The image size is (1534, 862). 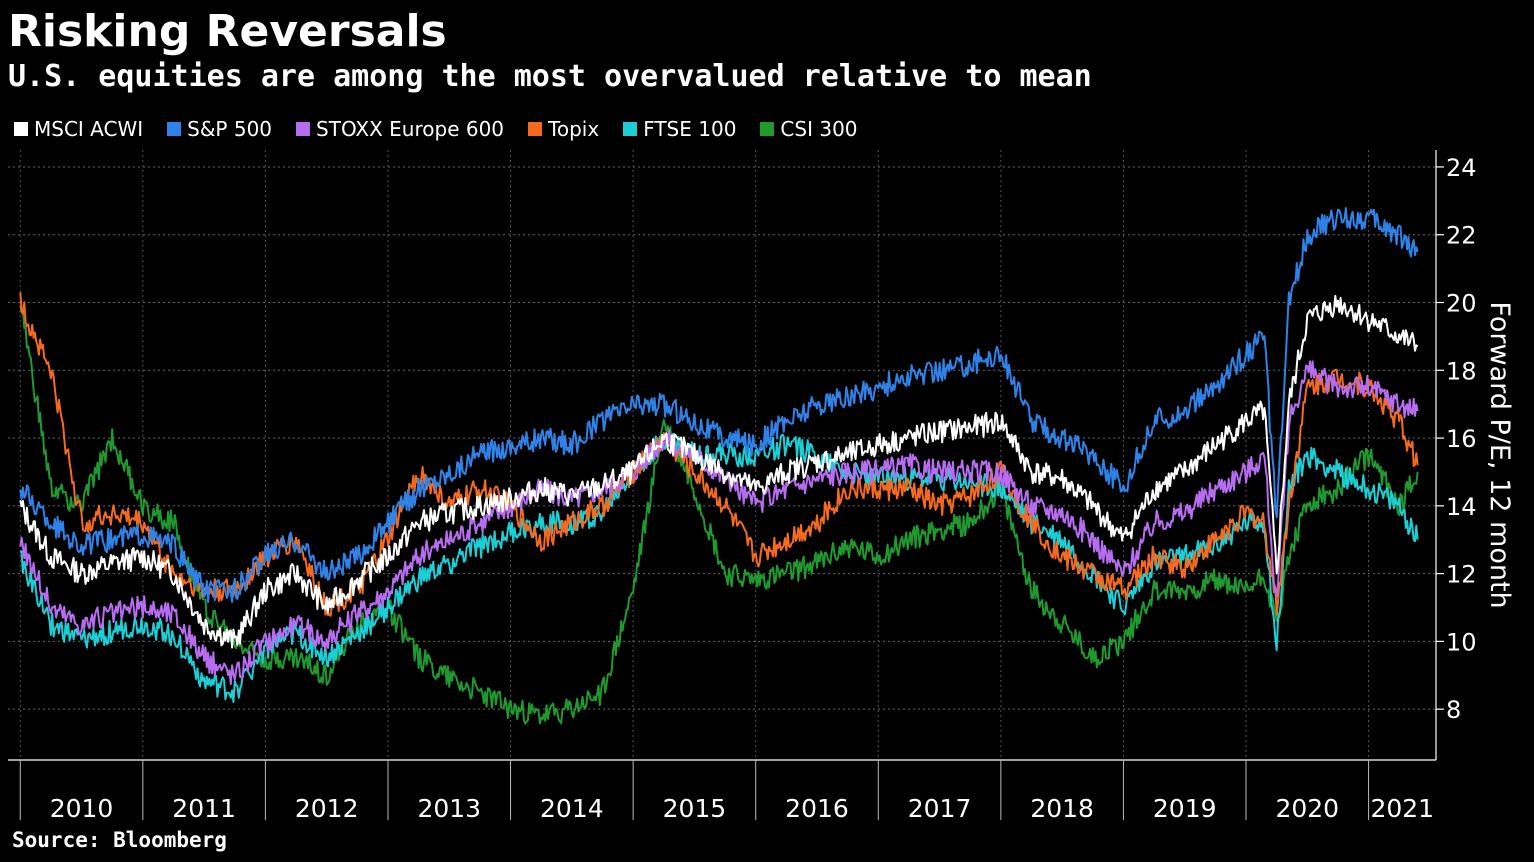 What do you see at coordinates (327, 808) in the screenshot?
I see `x-tick-label: 2012` at bounding box center [327, 808].